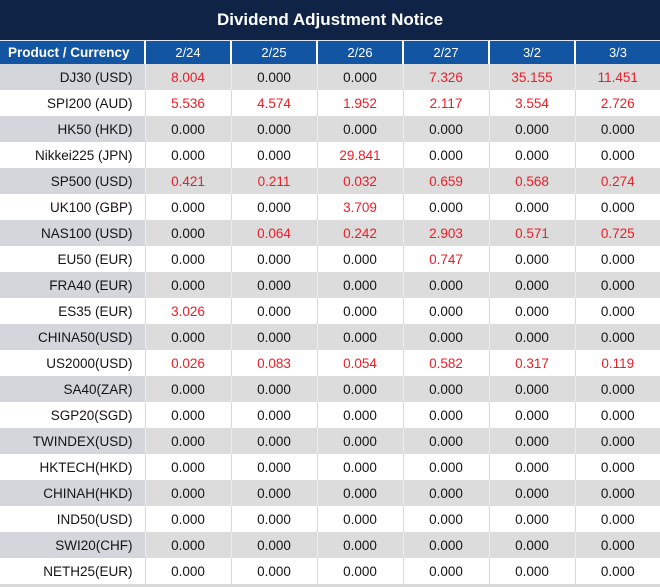  What do you see at coordinates (72, 77) in the screenshot?
I see `product-cell: DJ30 (USD)` at bounding box center [72, 77].